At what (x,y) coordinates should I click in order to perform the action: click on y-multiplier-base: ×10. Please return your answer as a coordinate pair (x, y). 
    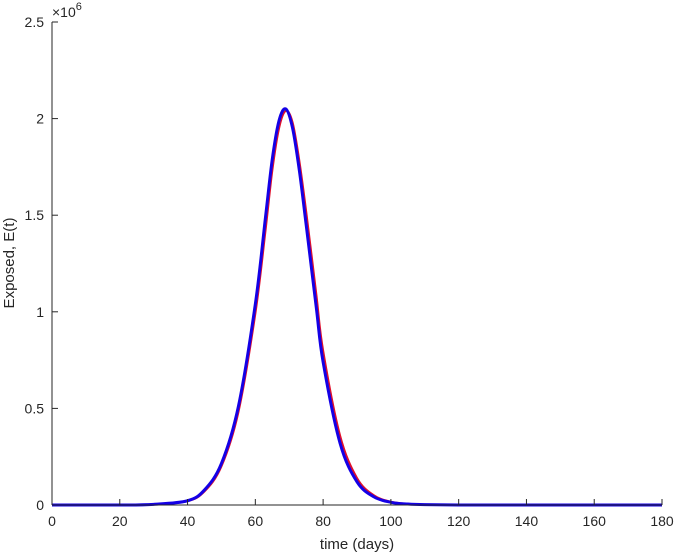
    Looking at the image, I should click on (64, 12).